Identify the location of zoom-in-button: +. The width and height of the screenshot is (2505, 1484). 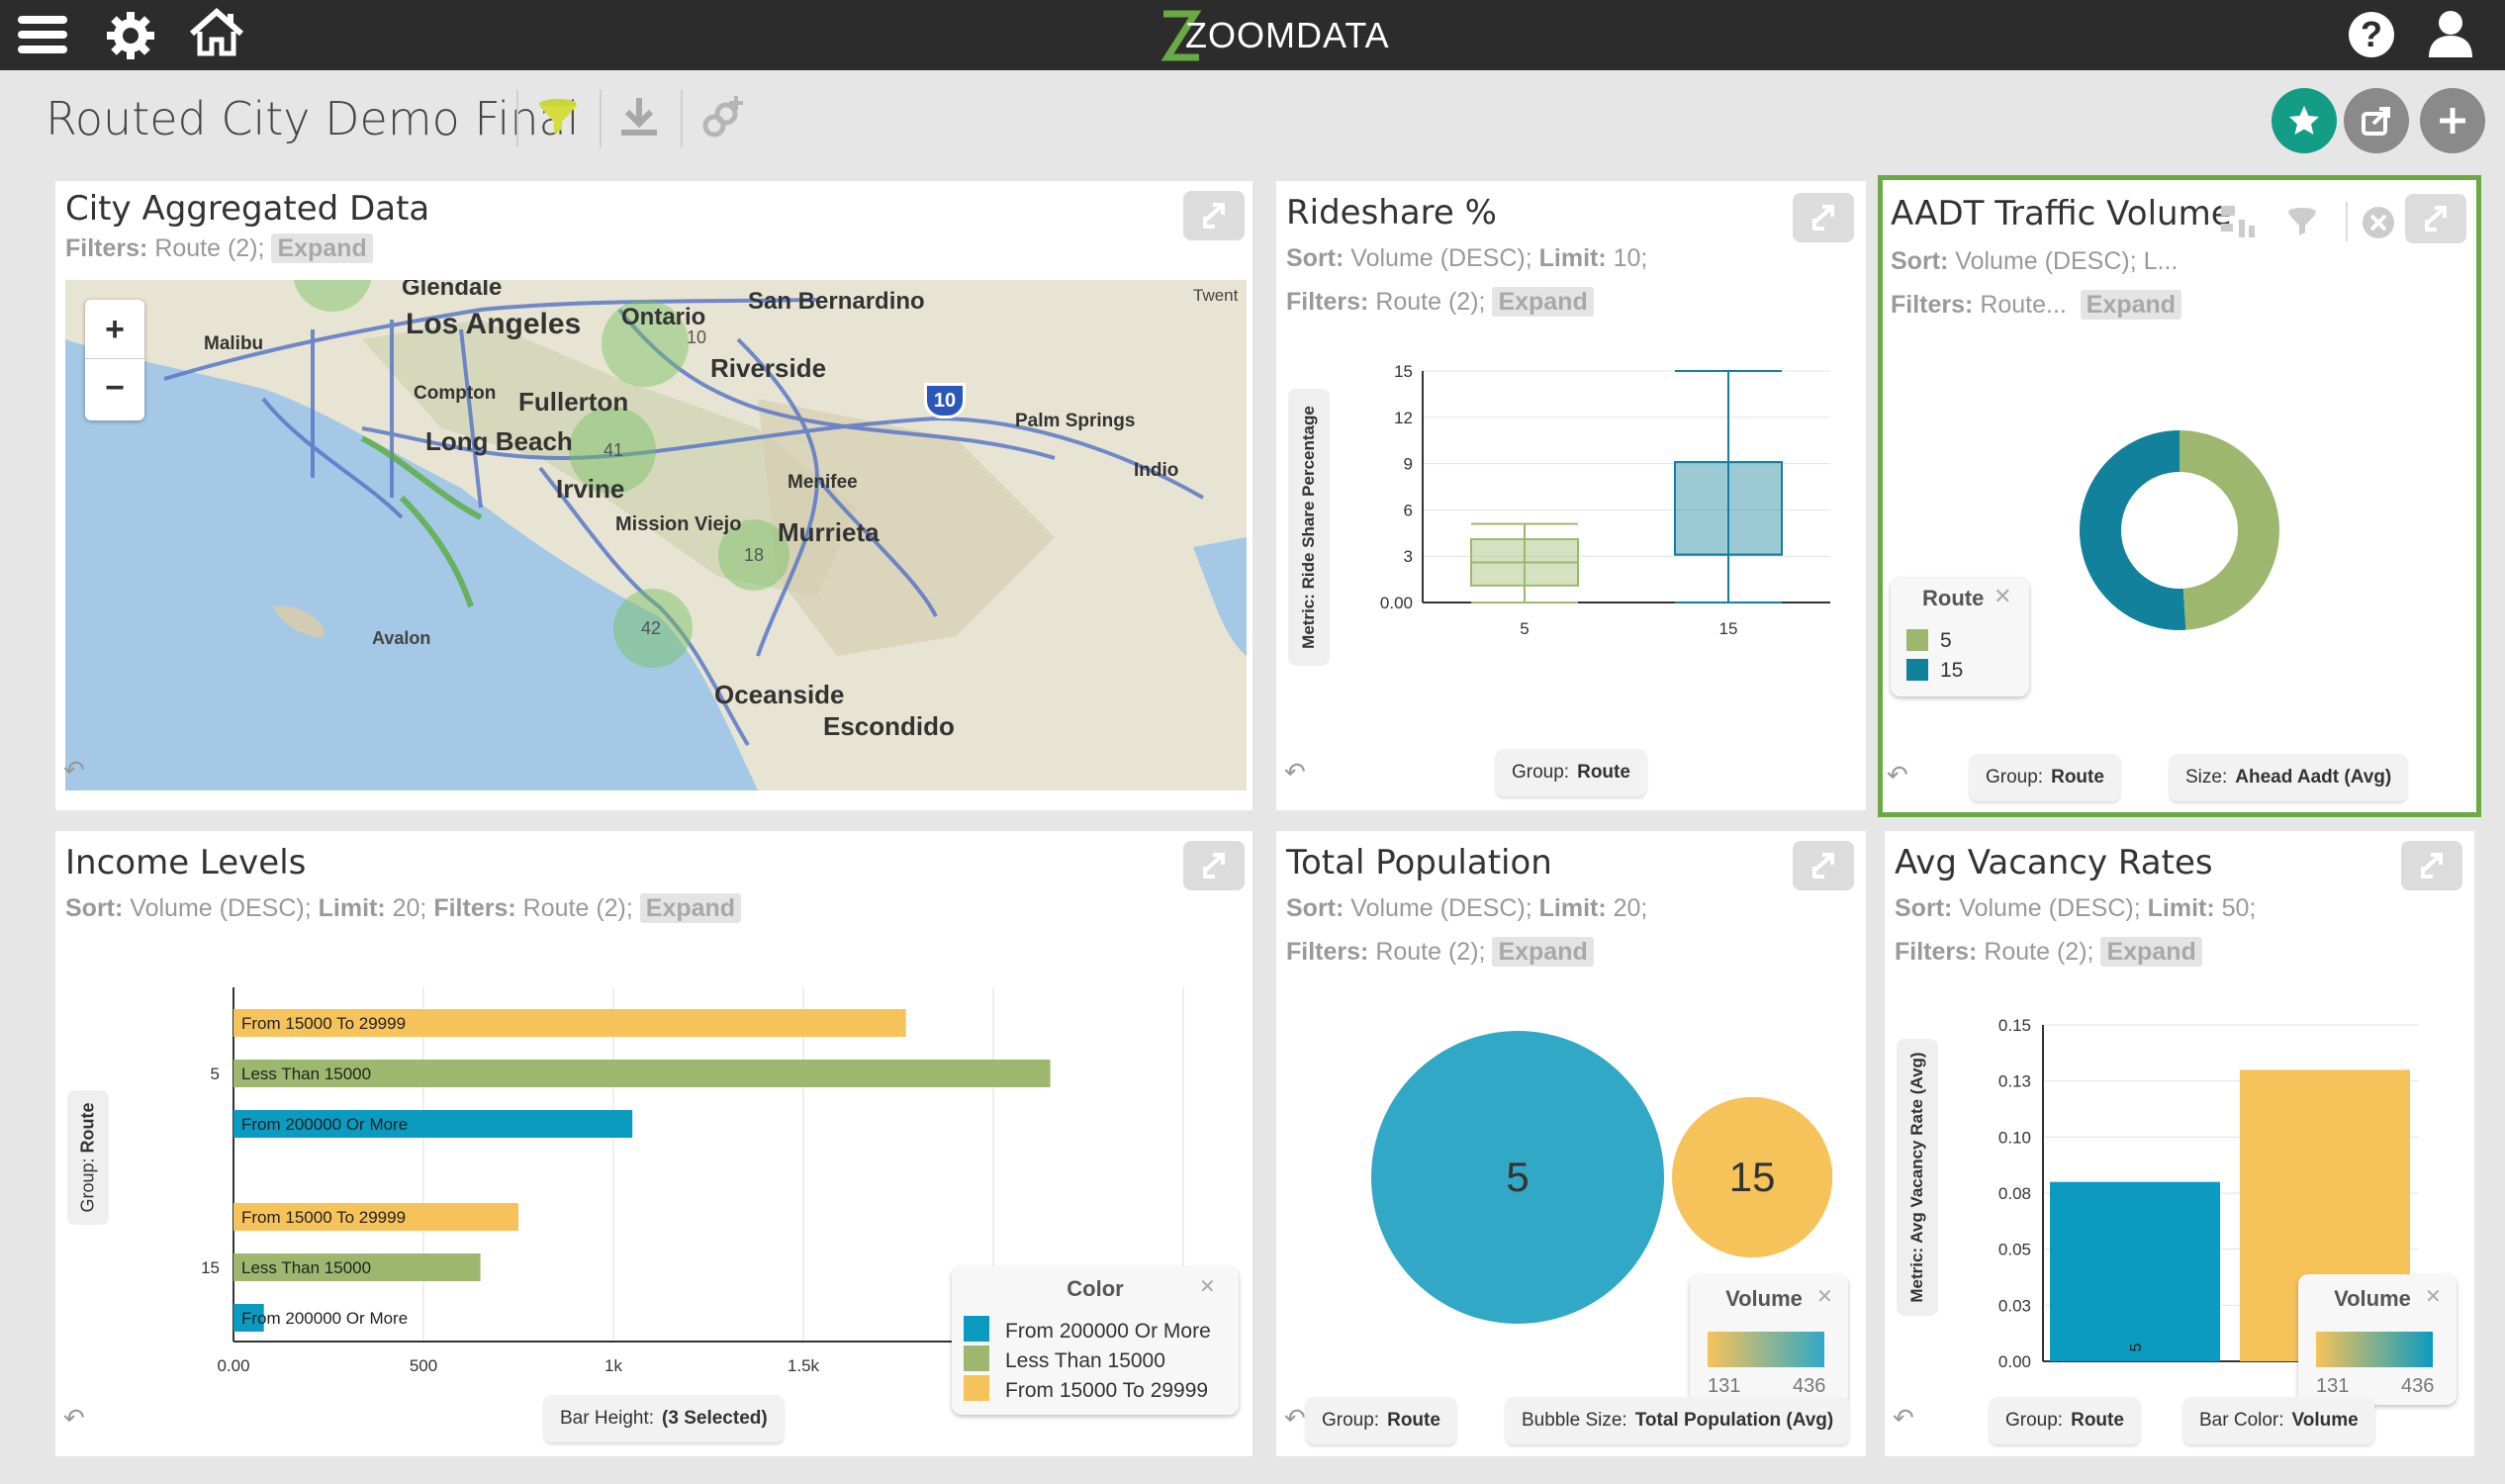
(114, 329).